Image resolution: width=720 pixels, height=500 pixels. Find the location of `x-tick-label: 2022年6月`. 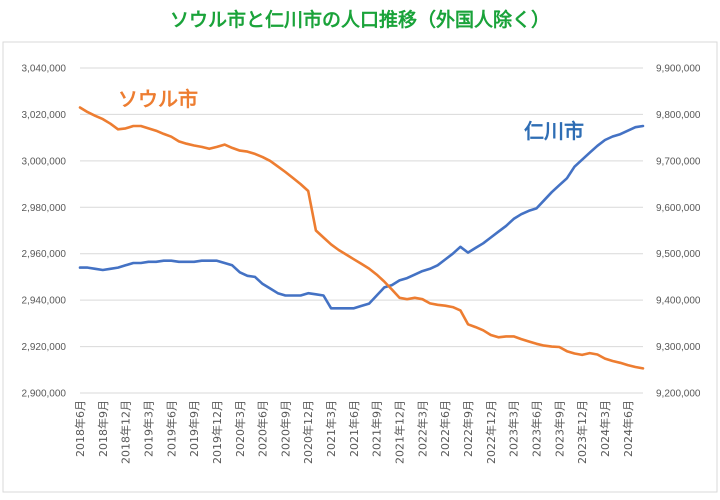

x-tick-label: 2022年6月 is located at coordinates (445, 428).